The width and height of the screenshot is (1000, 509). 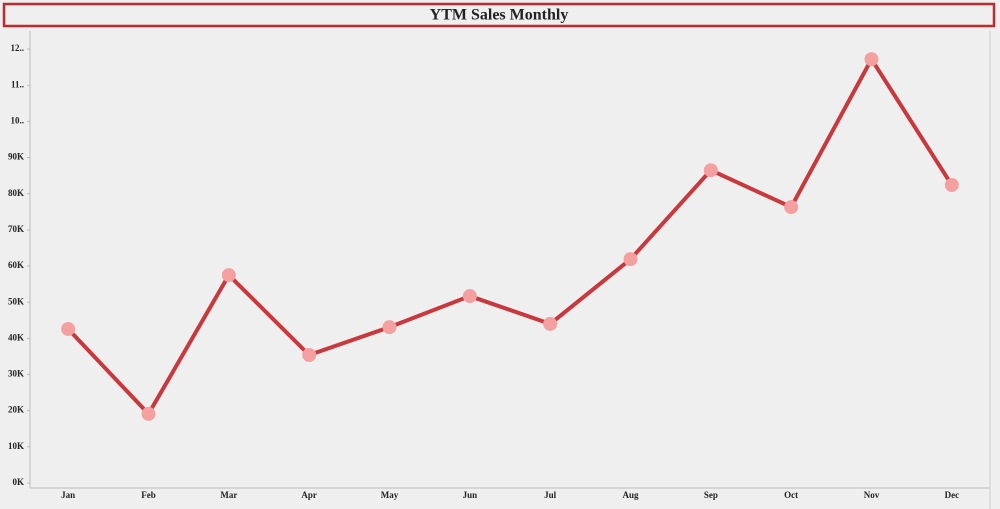 What do you see at coordinates (148, 495) in the screenshot?
I see `x-tick-label: Feb` at bounding box center [148, 495].